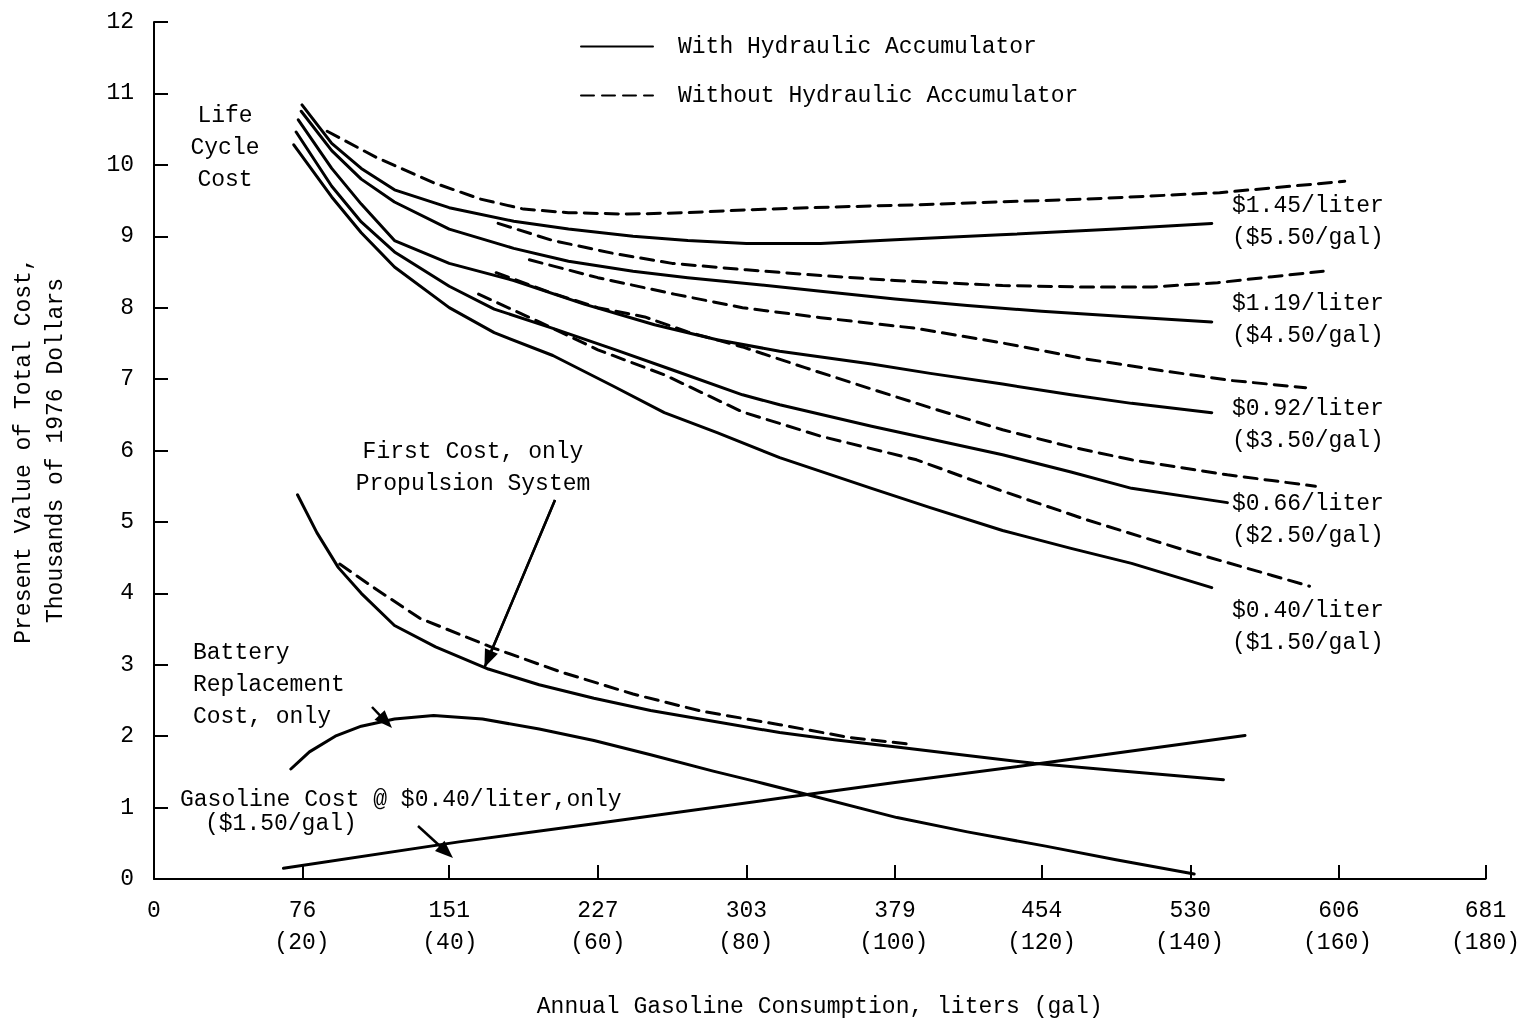 The height and width of the screenshot is (1028, 1523). What do you see at coordinates (127, 664) in the screenshot?
I see `y-tick-label: 3` at bounding box center [127, 664].